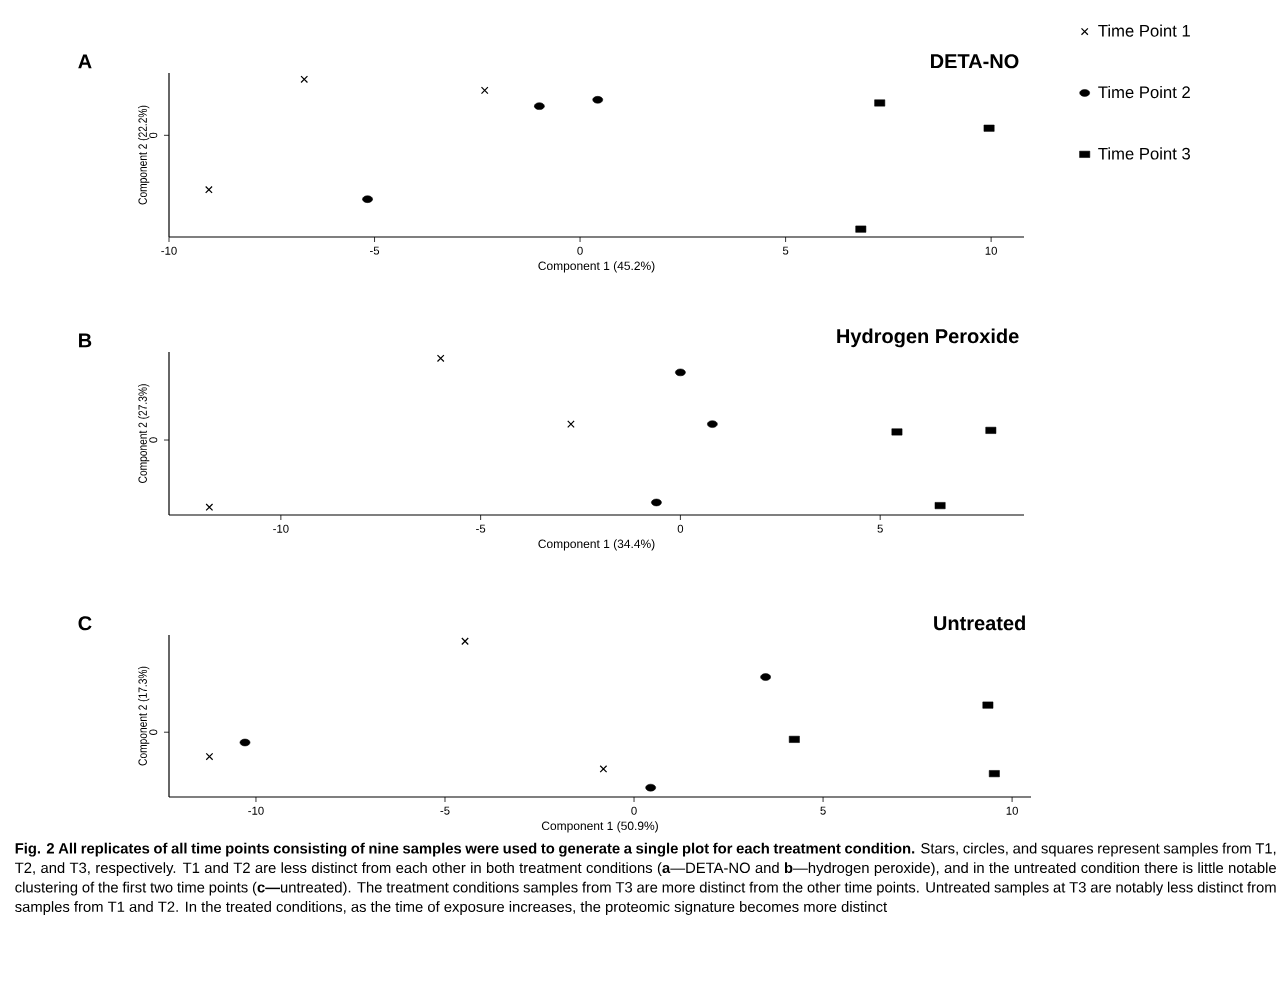  What do you see at coordinates (979, 623) in the screenshot?
I see `chart-title: Untreated` at bounding box center [979, 623].